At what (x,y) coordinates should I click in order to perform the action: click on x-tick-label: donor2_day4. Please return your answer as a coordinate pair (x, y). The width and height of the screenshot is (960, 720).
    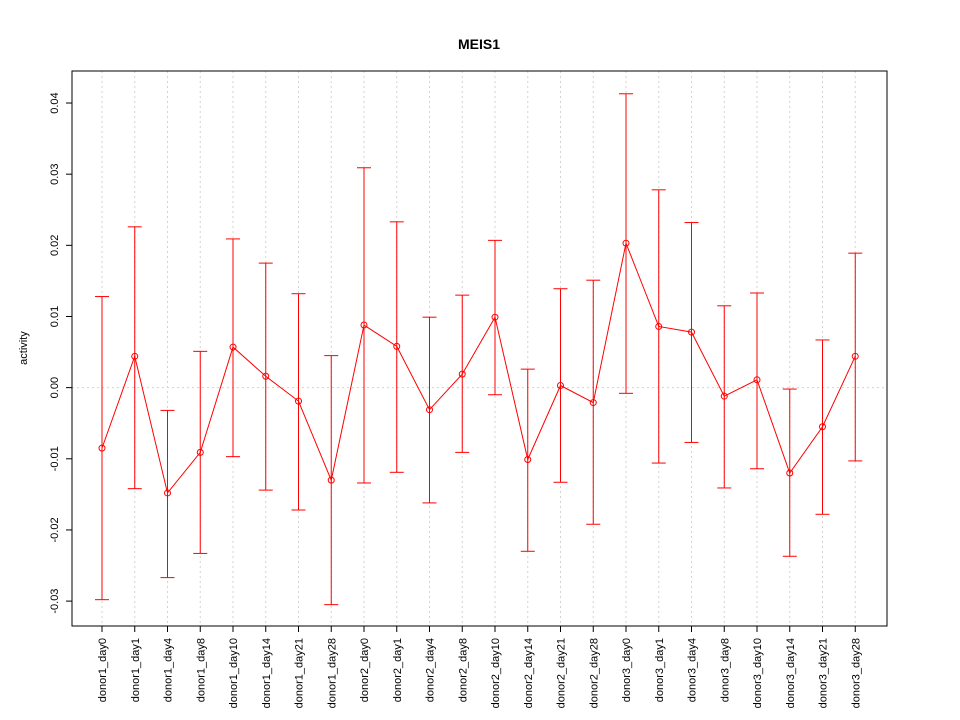
    Looking at the image, I should click on (431, 670).